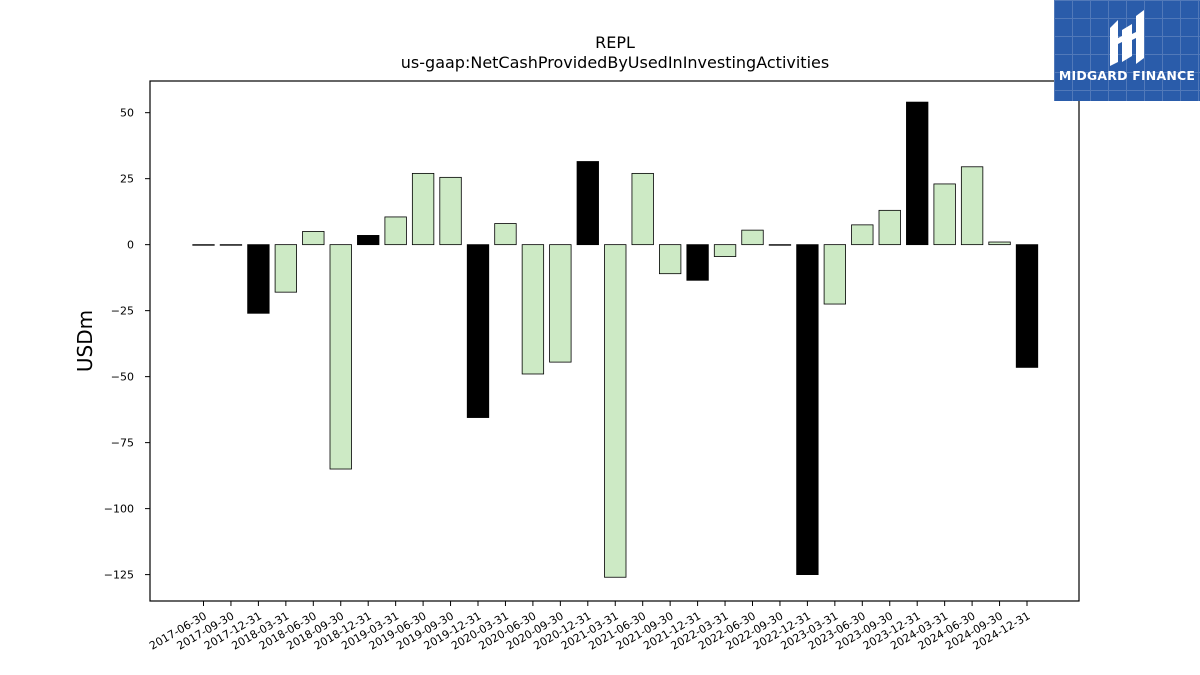 The image size is (1200, 675). Describe the element at coordinates (122, 377) in the screenshot. I see `y-tick-label: −50` at that location.